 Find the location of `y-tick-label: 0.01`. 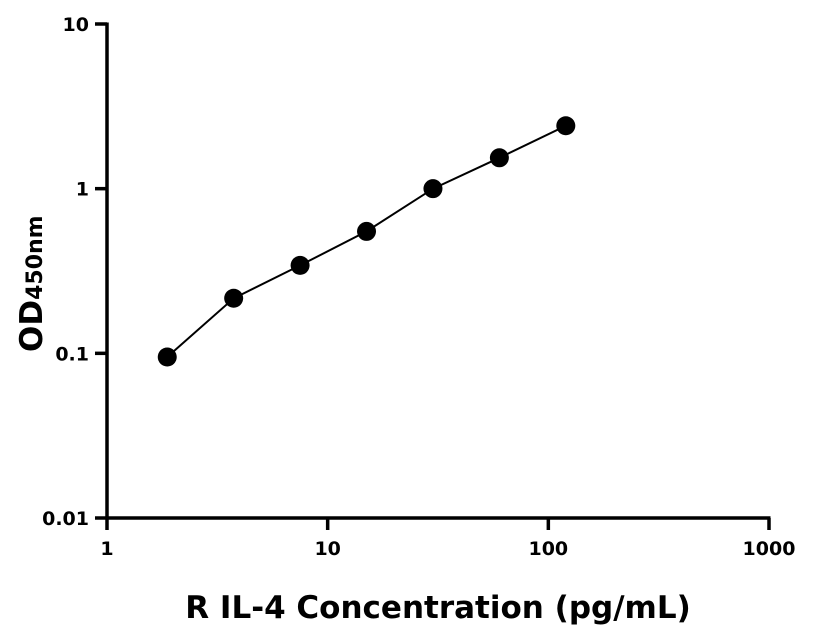

y-tick-label: 0.01 is located at coordinates (65, 519).